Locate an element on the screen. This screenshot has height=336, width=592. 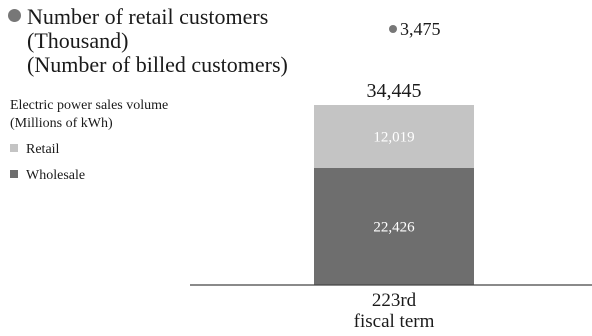
customers-legend-line-3: (Number of billed customers) is located at coordinates (148, 65).